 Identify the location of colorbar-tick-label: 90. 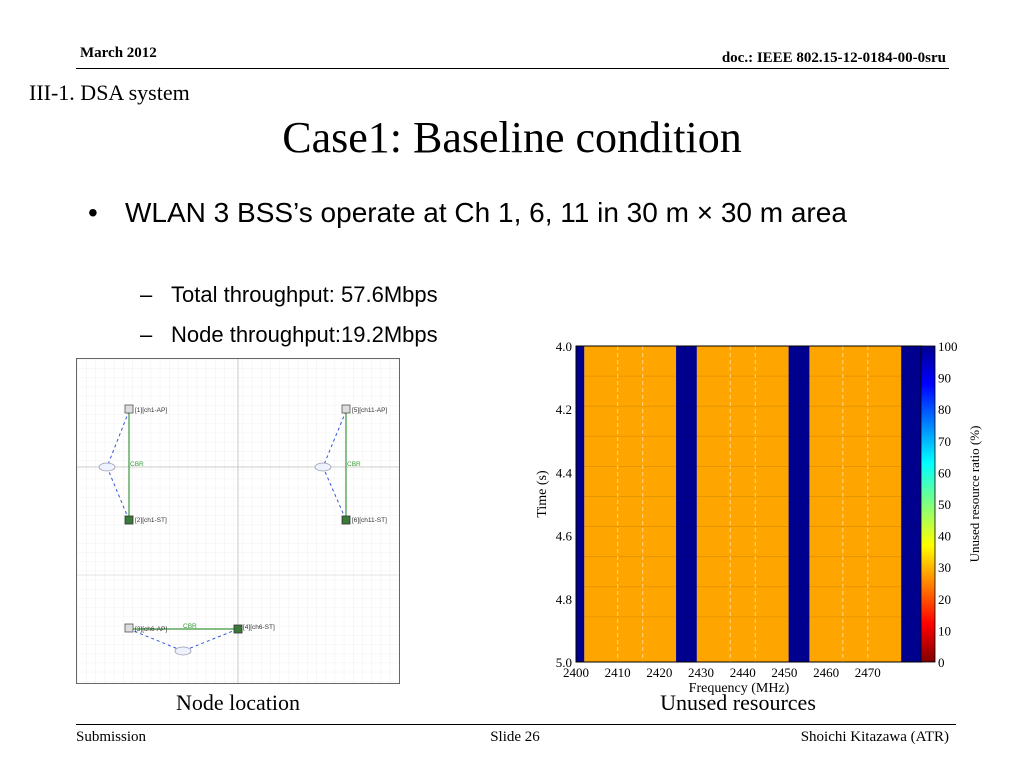
(944, 378).